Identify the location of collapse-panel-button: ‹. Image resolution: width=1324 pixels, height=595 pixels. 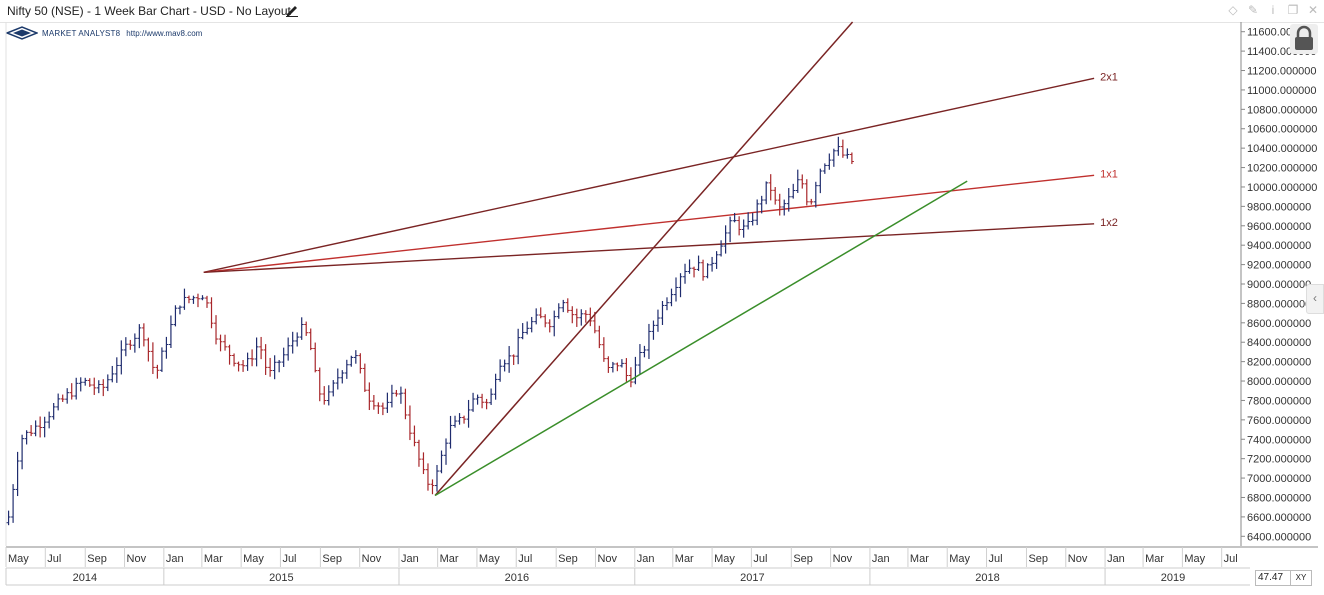
(1315, 299).